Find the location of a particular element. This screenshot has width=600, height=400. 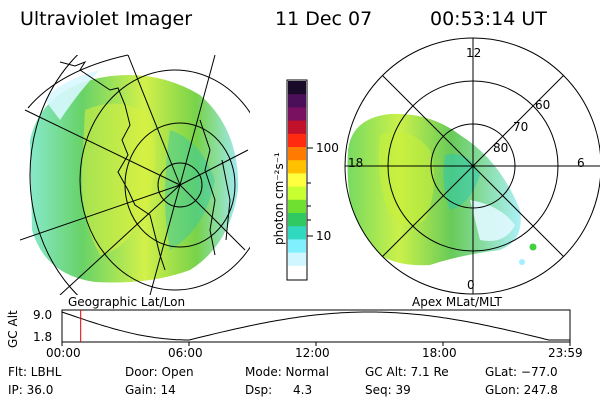

mlt-label-12: 12 is located at coordinates (474, 53).